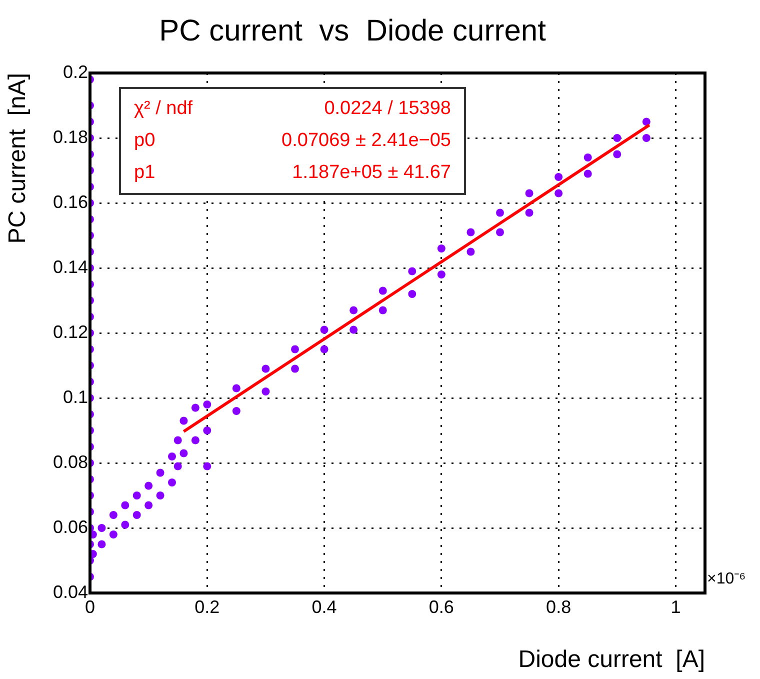  Describe the element at coordinates (207, 606) in the screenshot. I see `x-tick-label: 0.2` at that location.